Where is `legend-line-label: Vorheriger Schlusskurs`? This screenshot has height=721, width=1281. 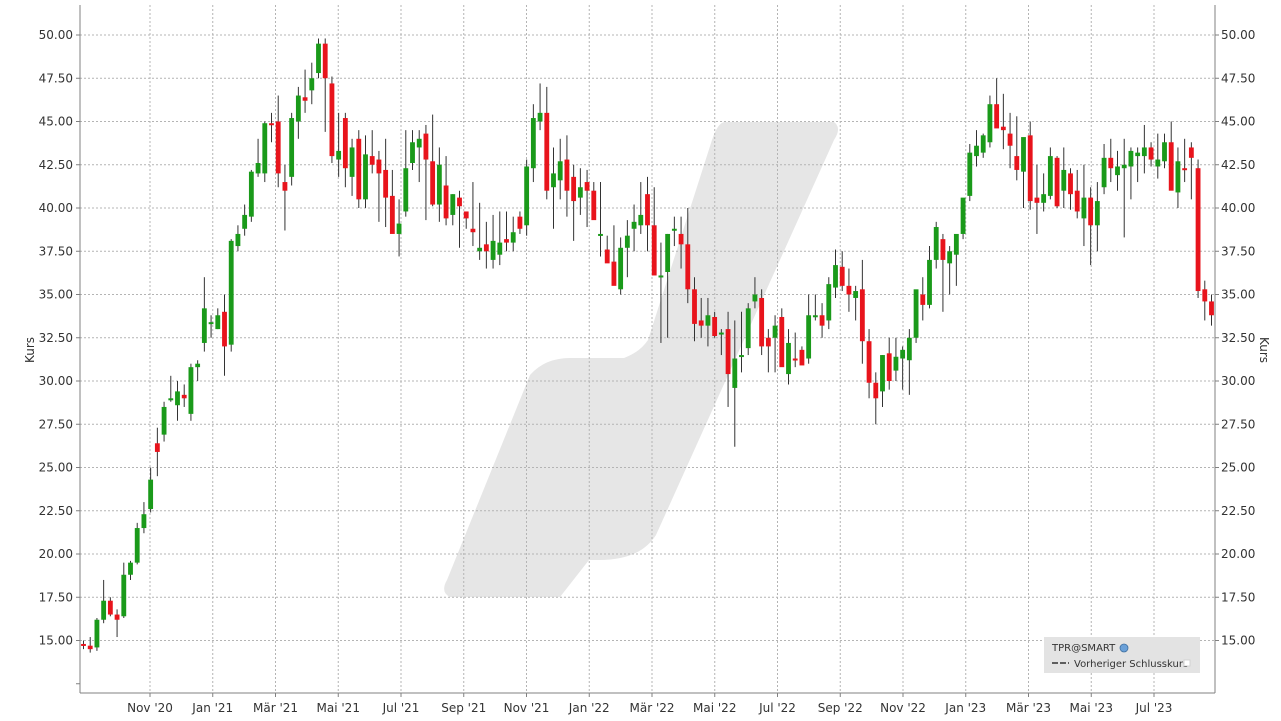 legend-line-label: Vorheriger Schlusskurs is located at coordinates (1131, 664).